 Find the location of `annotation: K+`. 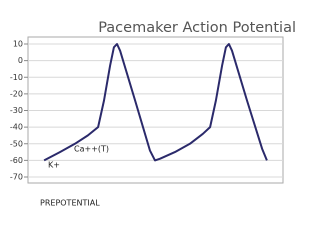

annotation: K+ is located at coordinates (54, 165).